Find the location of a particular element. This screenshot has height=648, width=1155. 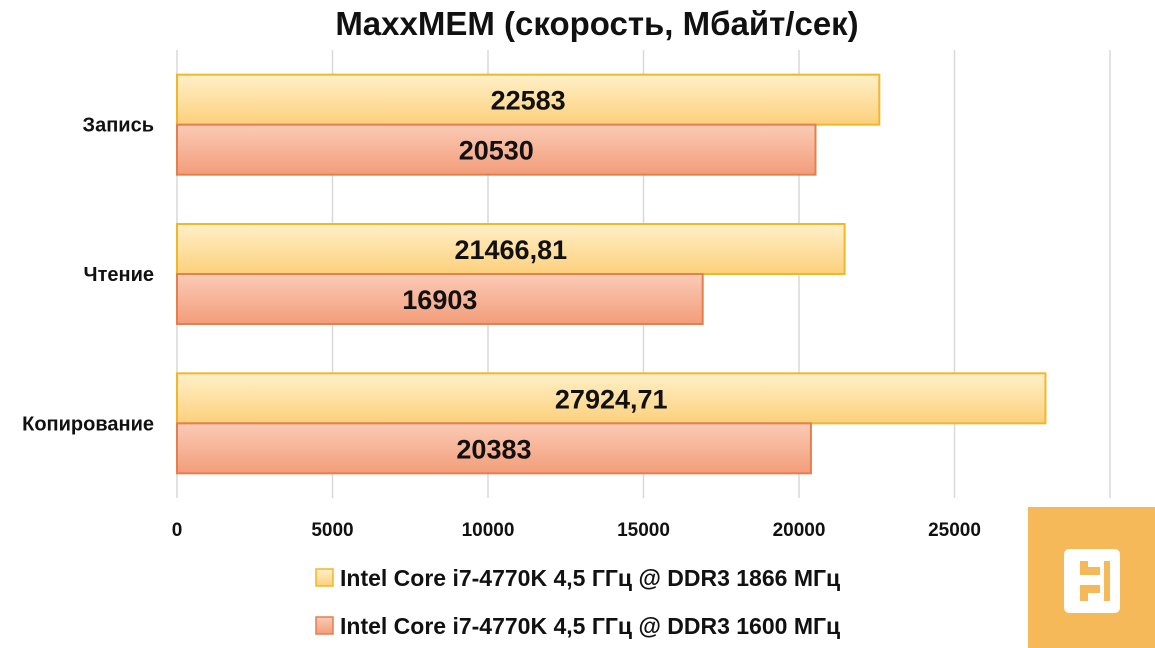

data-label: 27924,71 is located at coordinates (611, 399).